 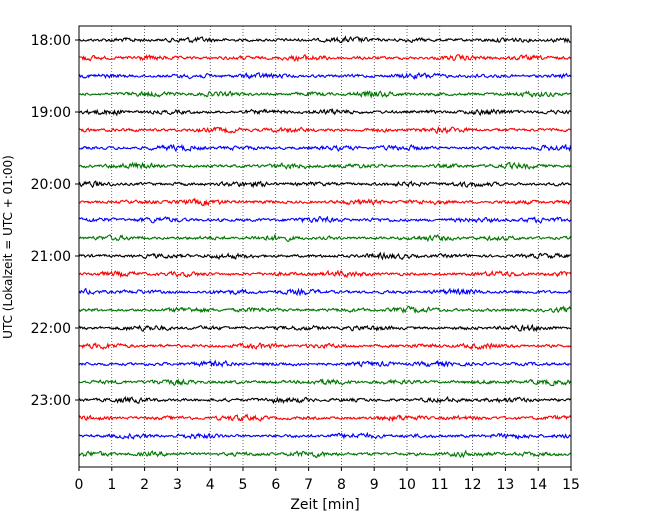 I want to click on trace-1945, so click(x=325, y=166).